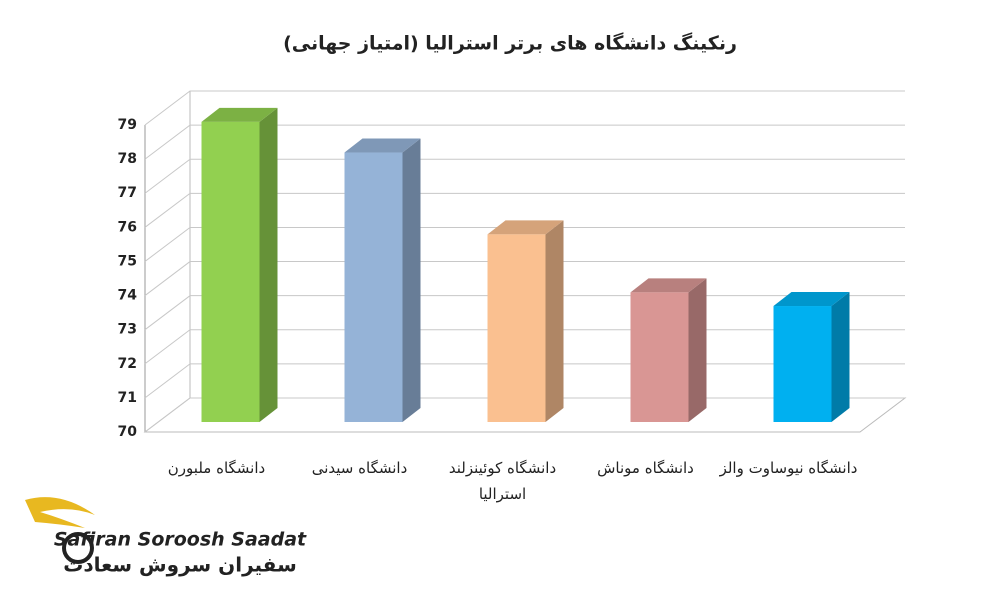 Image resolution: width=1000 pixels, height=600 pixels. I want to click on logo-icon, so click(60, 530).